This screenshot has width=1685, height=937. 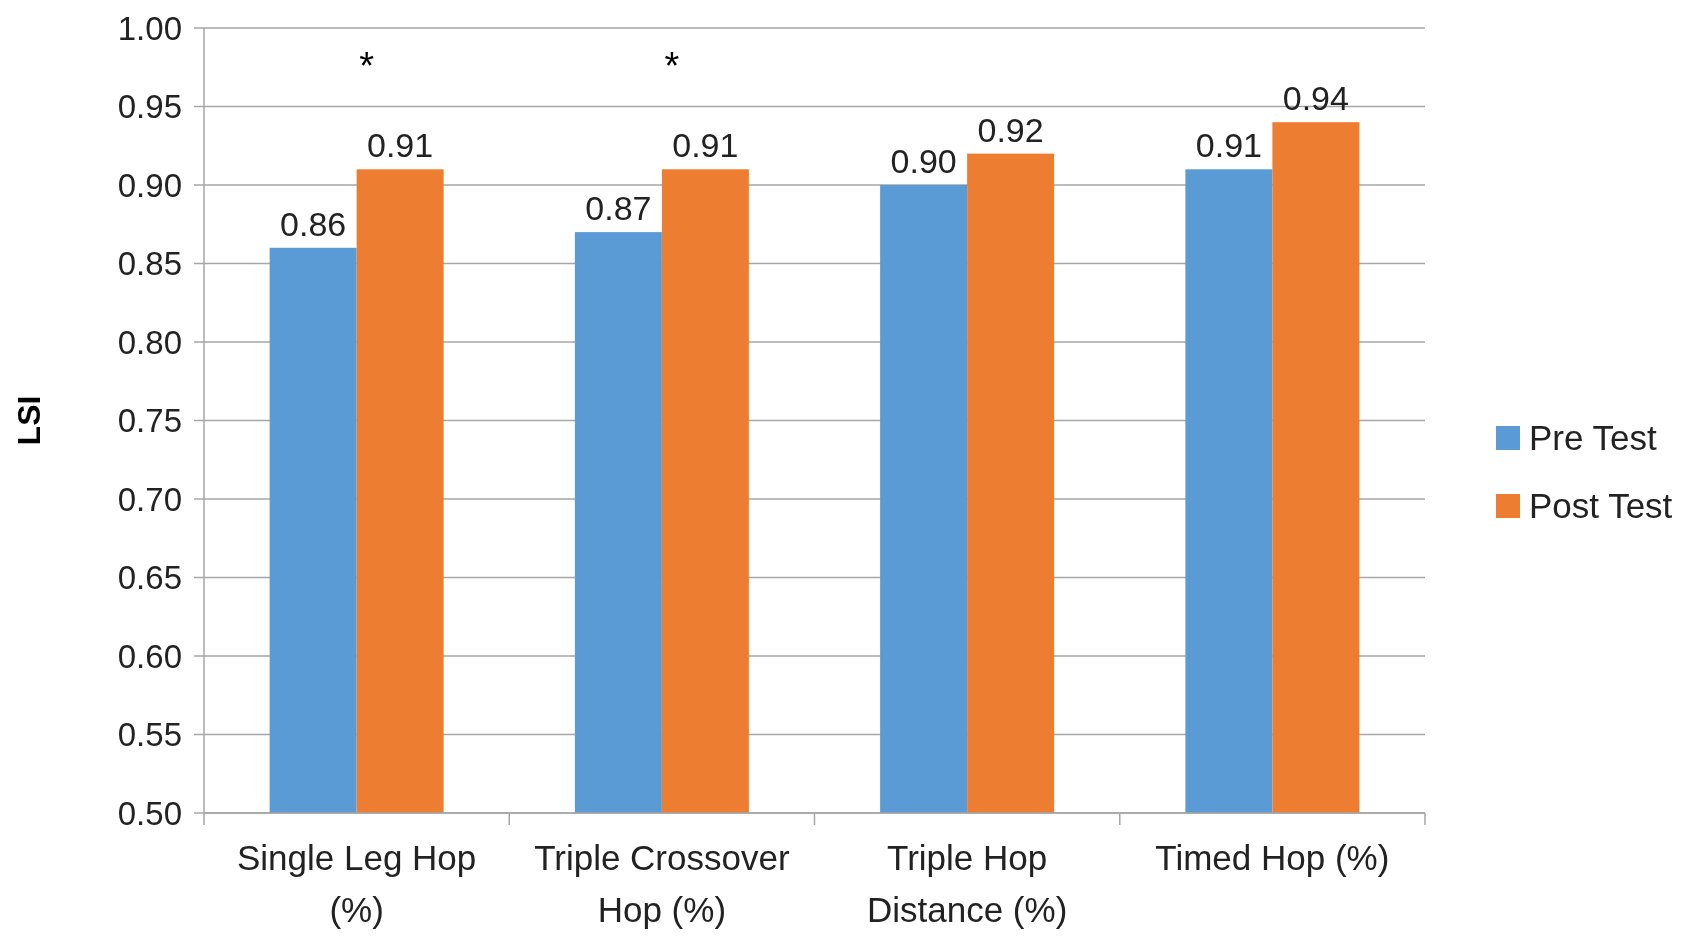 What do you see at coordinates (662, 883) in the screenshot?
I see `x-tick-label: Triple Crossover Hop (%)` at bounding box center [662, 883].